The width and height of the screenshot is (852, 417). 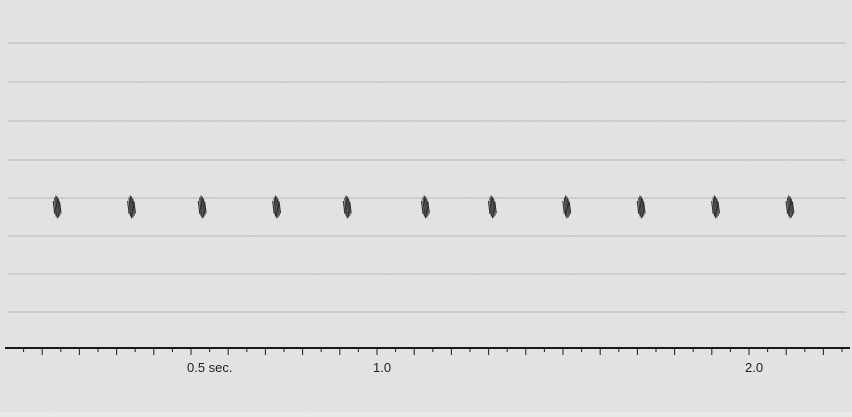 I want to click on tick-label-1: 0.5 sec., so click(x=210, y=367).